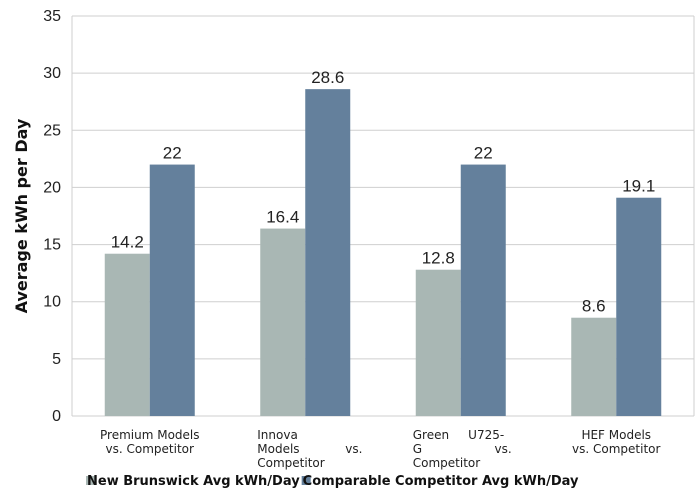 The height and width of the screenshot is (495, 697). Describe the element at coordinates (310, 449) in the screenshot. I see `x-tick-label: Innova Models vs. Competitor` at that location.